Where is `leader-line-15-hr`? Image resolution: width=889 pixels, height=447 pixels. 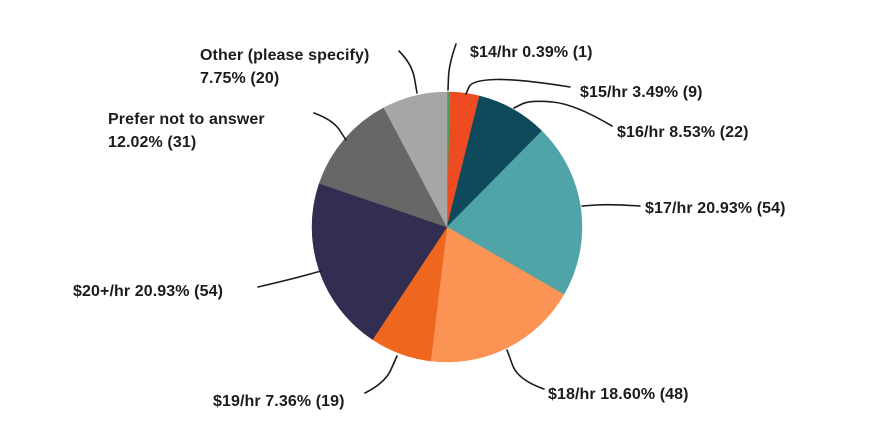 leader-line-15-hr is located at coordinates (518, 86).